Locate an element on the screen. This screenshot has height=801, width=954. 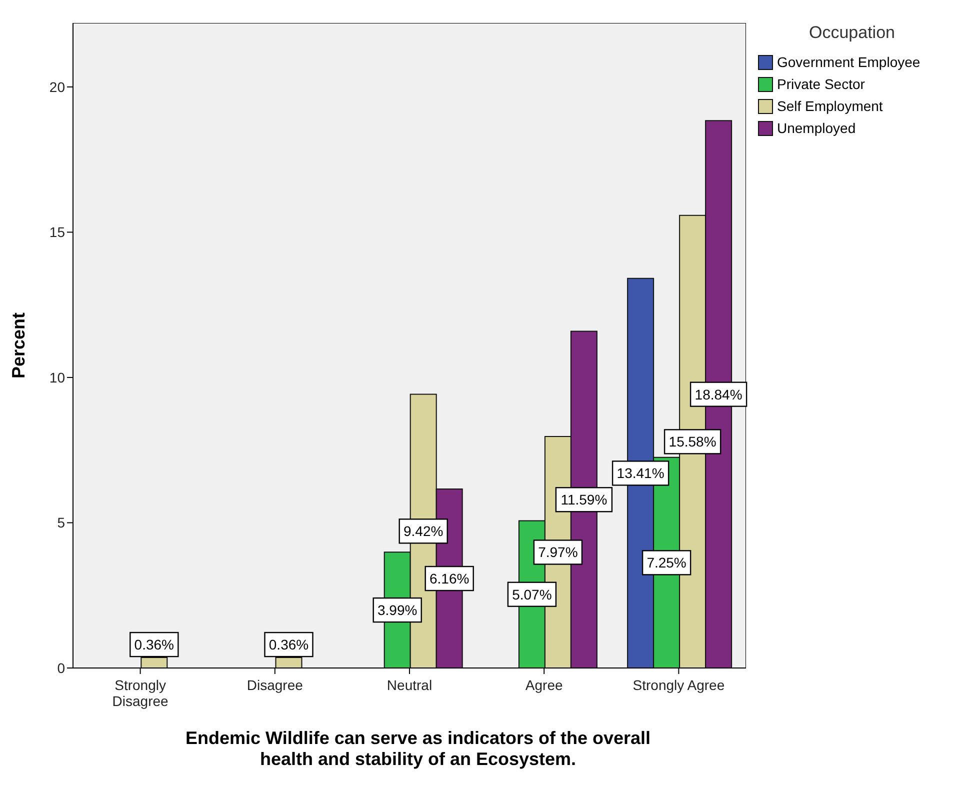
x-tick-label: Agree is located at coordinates (544, 685).